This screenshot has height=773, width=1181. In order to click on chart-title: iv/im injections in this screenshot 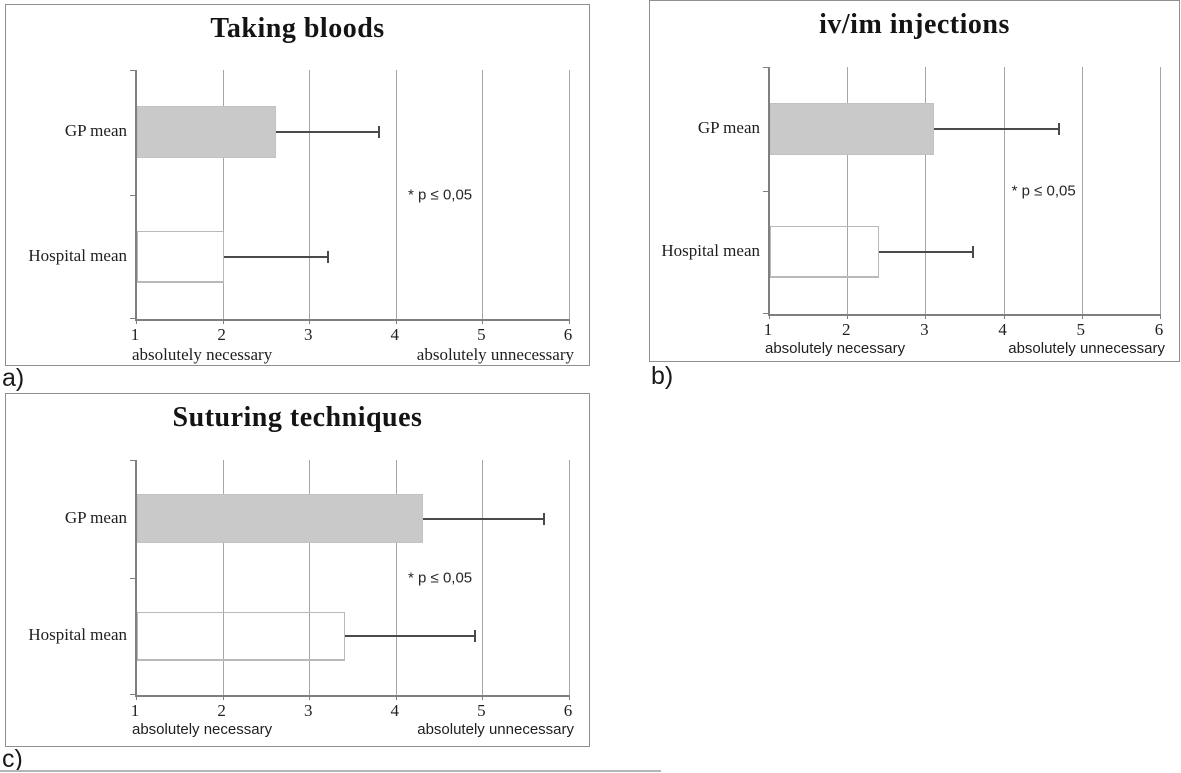, I will do `click(914, 24)`.